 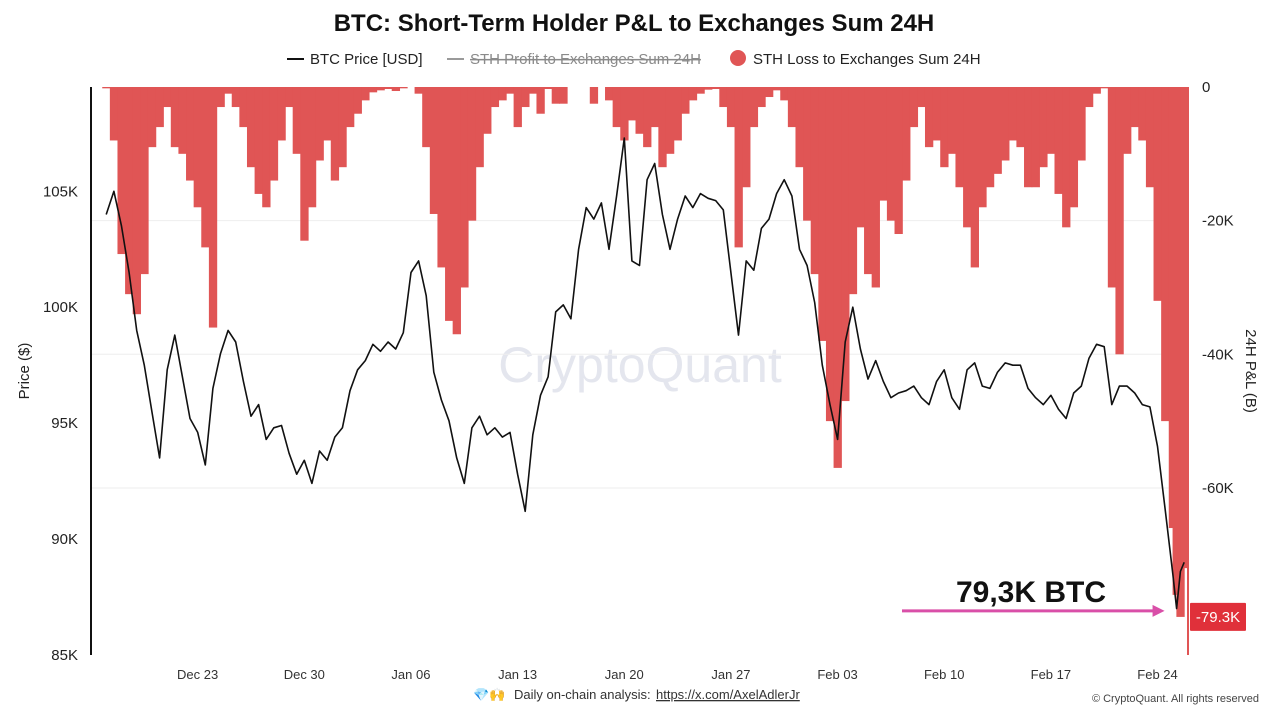 I want to click on left-tick-label-4: 105K, so click(x=60, y=191).